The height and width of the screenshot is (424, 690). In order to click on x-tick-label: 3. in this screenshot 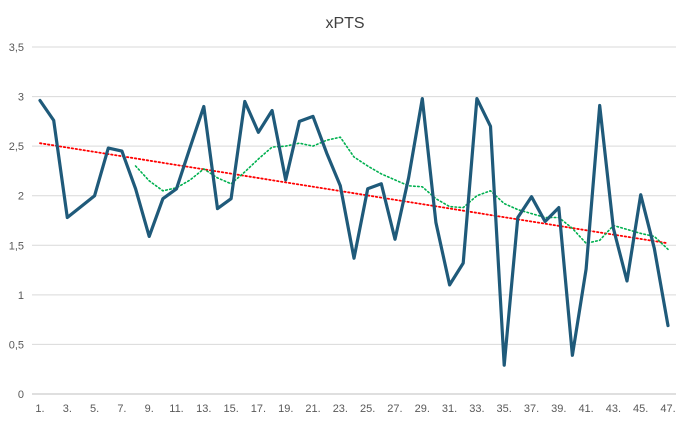, I will do `click(67, 409)`.